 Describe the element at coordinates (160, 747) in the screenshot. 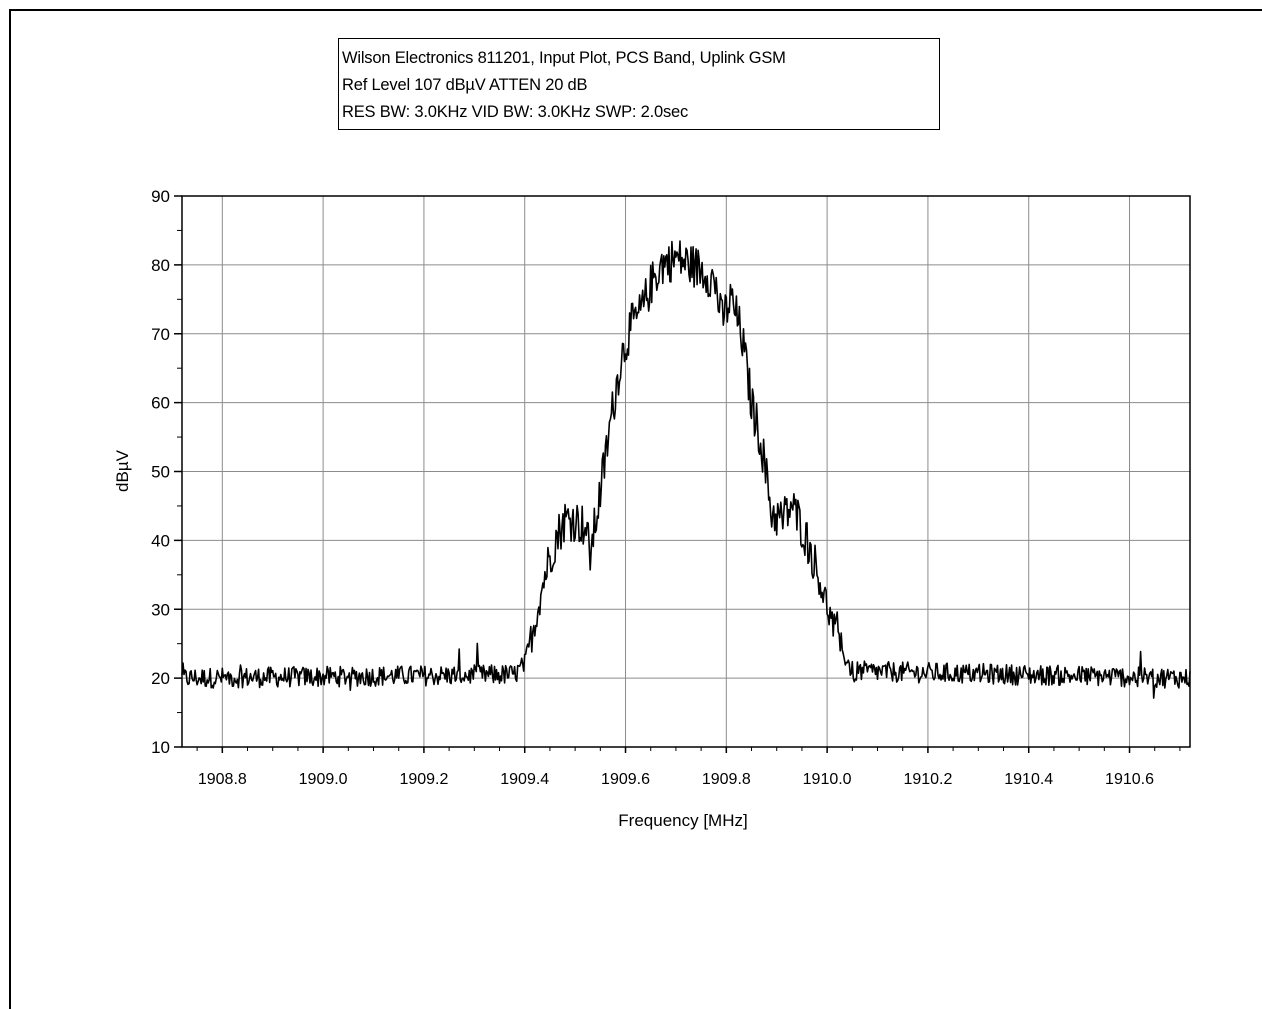

I see `y-tick-label: 10` at that location.